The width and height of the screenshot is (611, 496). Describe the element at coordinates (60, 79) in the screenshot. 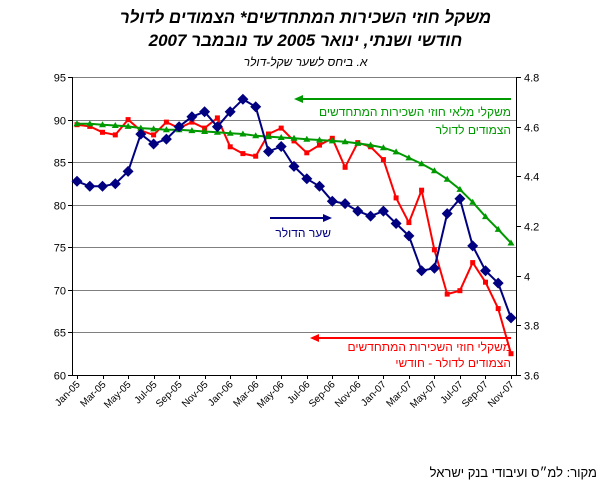

I see `left-y-tick-label: 95` at that location.